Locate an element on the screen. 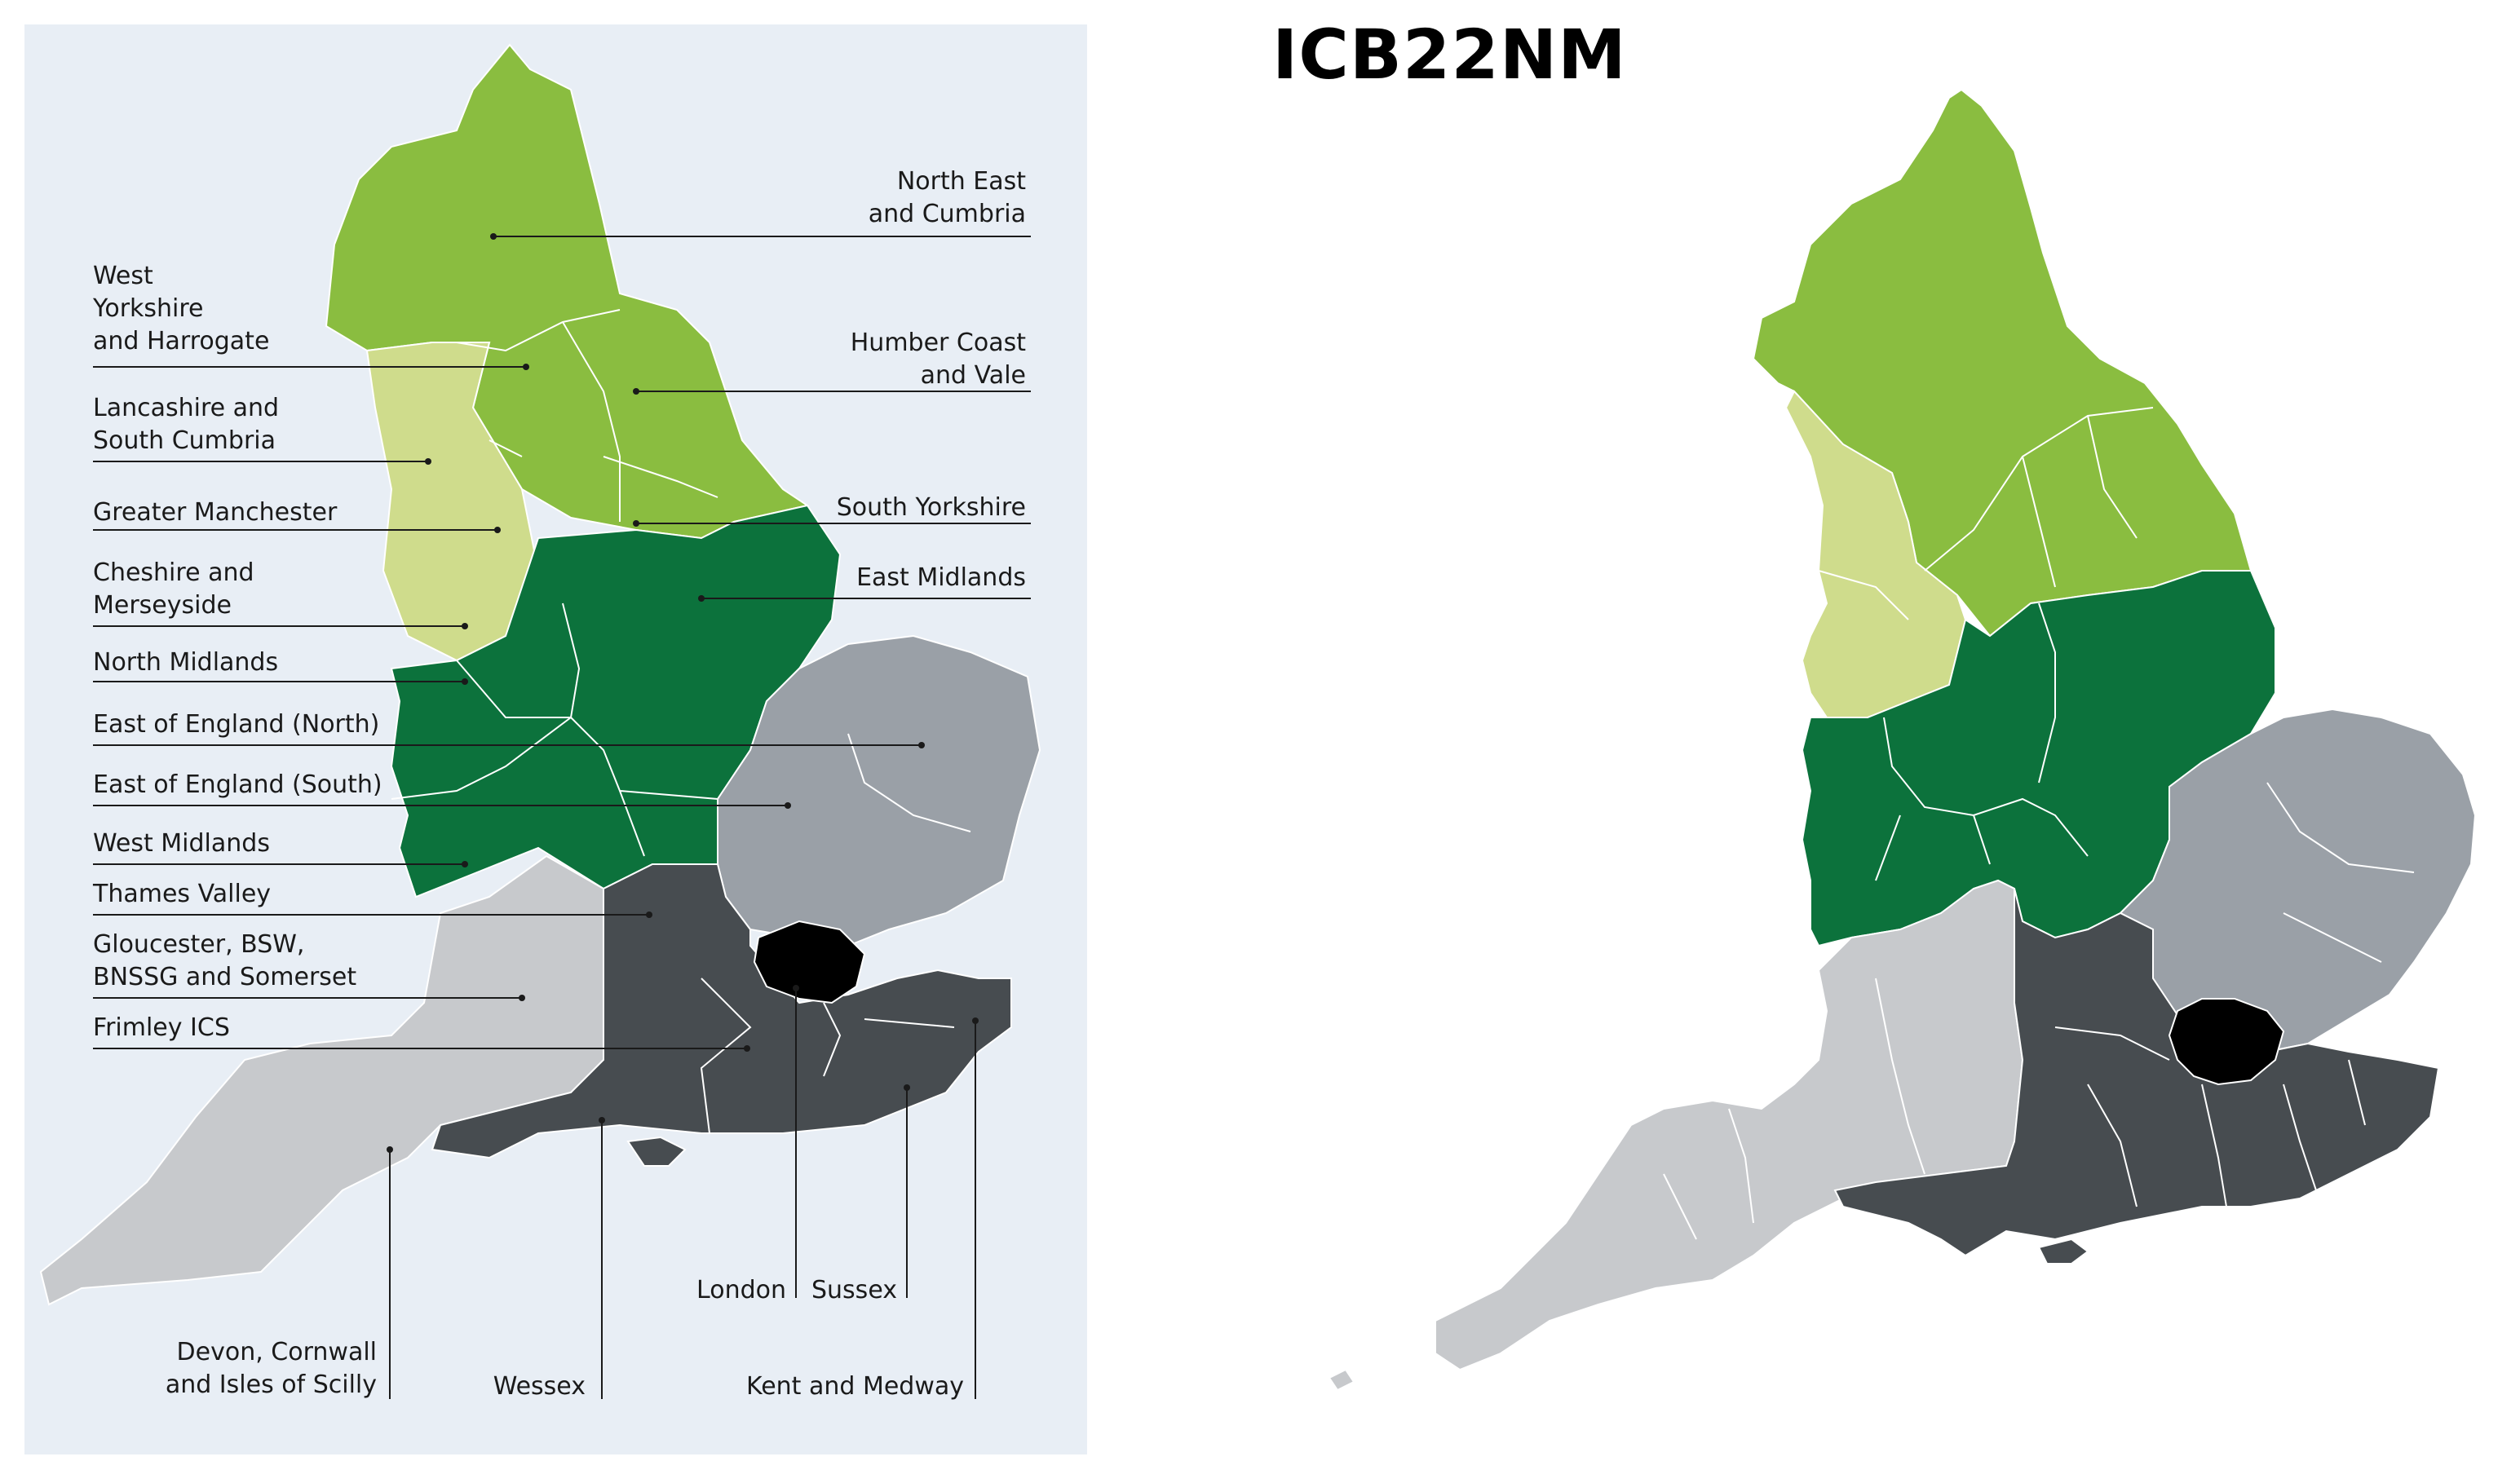 Image resolution: width=2520 pixels, height=1461 pixels. label-gloucester: Gloucester, BSW, BNSSG and Somerset is located at coordinates (224, 960).